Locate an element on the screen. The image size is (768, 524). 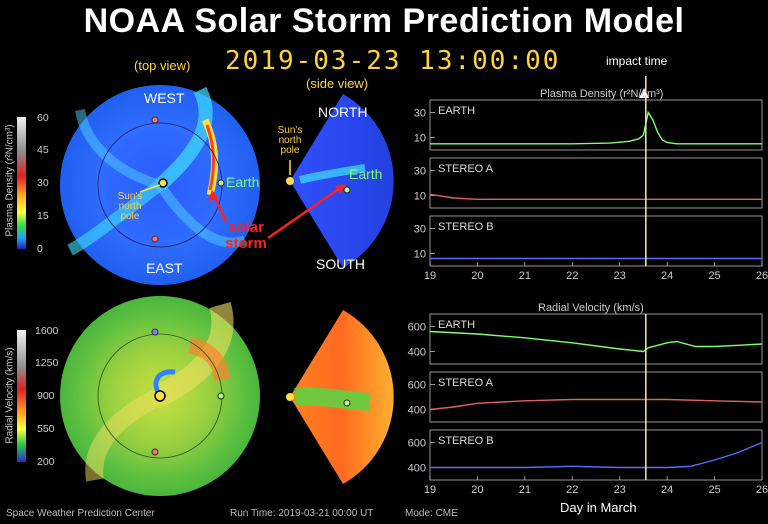
footer-run-time: Run Time: 2019-03-21 00:00 UT is located at coordinates (302, 513).